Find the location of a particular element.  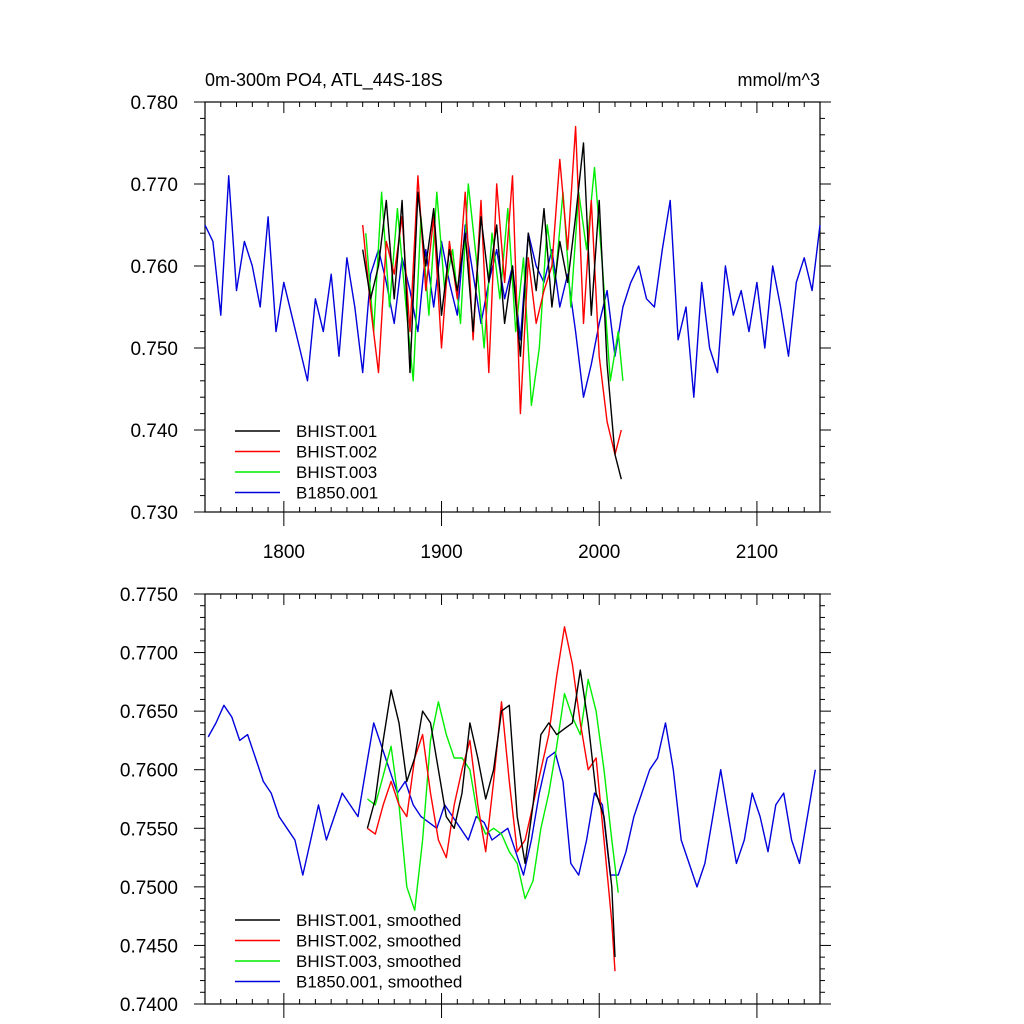

p0-x-tick-label: 1800 is located at coordinates (284, 552).